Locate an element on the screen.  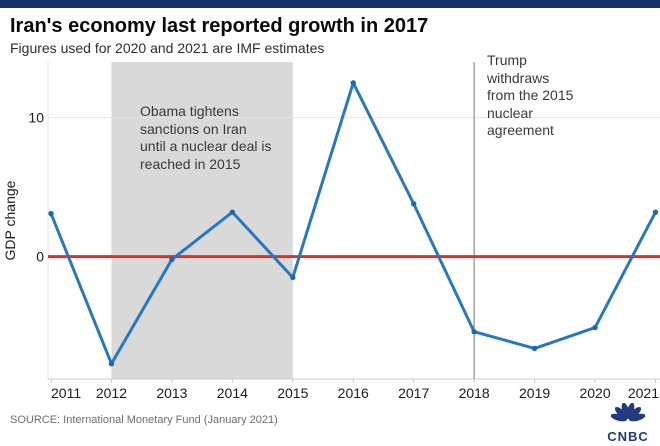
cnbc-logo-svg: CNBC is located at coordinates (628, 423).